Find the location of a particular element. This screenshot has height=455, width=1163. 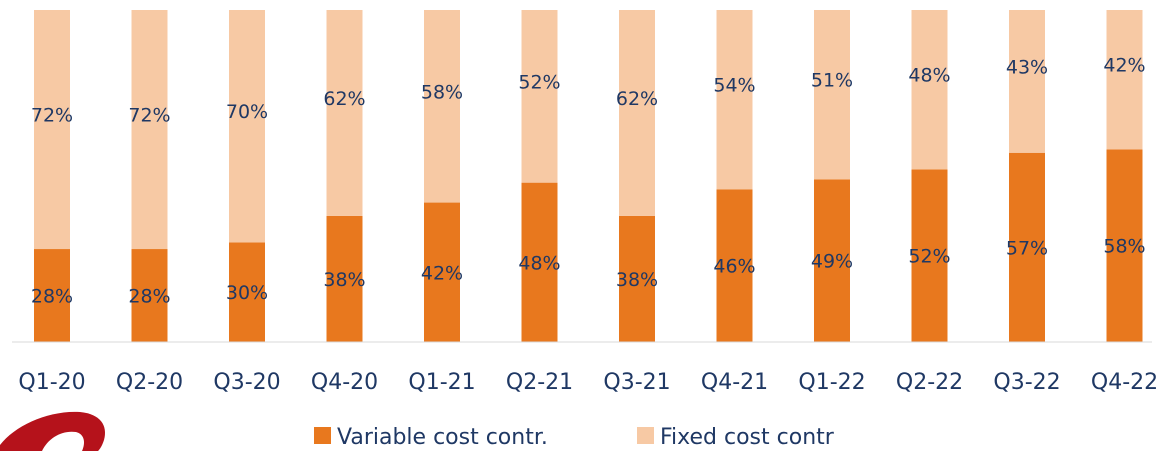

x-tick-label-Q4-20: Q4-20 is located at coordinates (344, 382).